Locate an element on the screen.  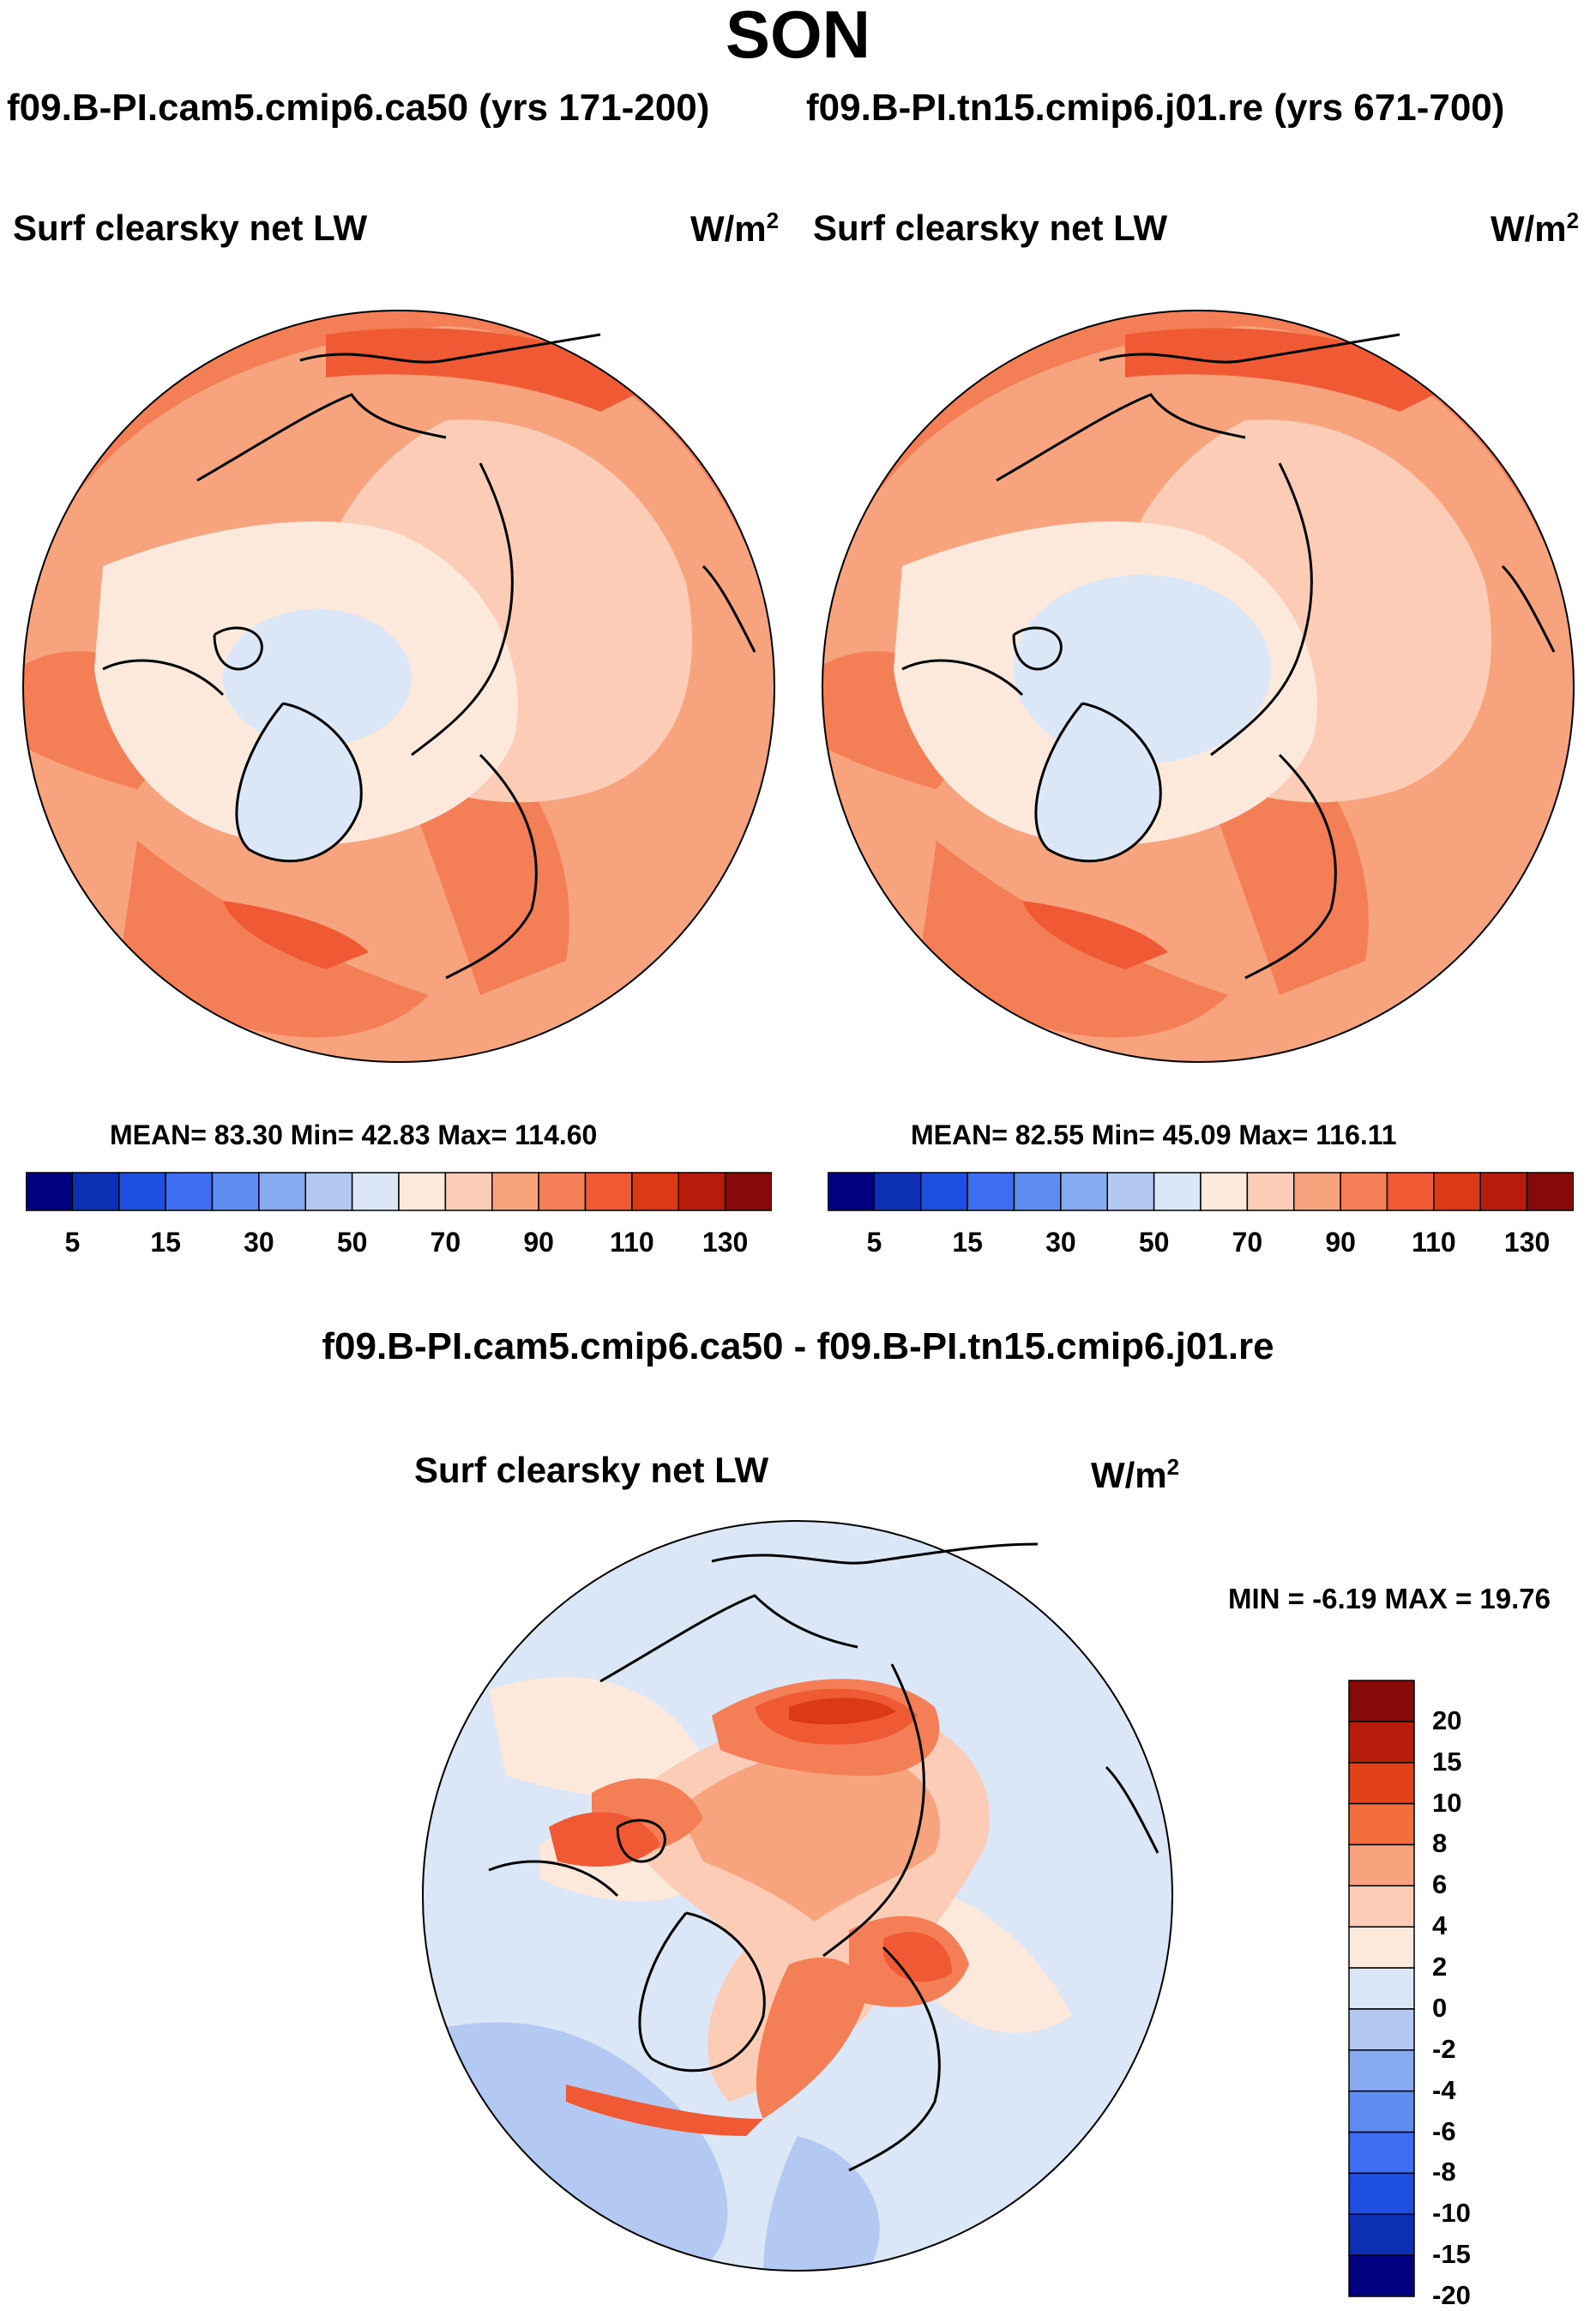
colorbar-panel2-ticks: 5 15 30 50 70 90 110 130 is located at coordinates (1201, 1244).